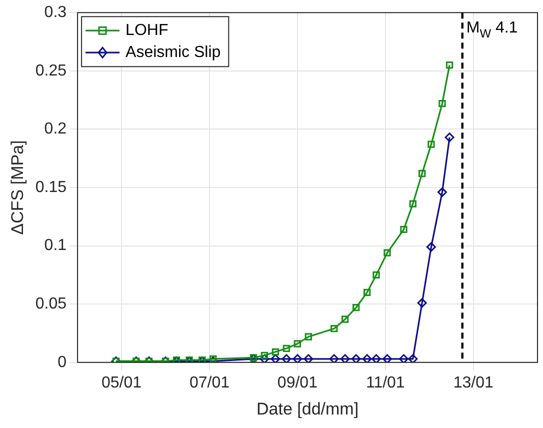  Describe the element at coordinates (51, 187) in the screenshot. I see `y-tick-label: 0.15` at that location.